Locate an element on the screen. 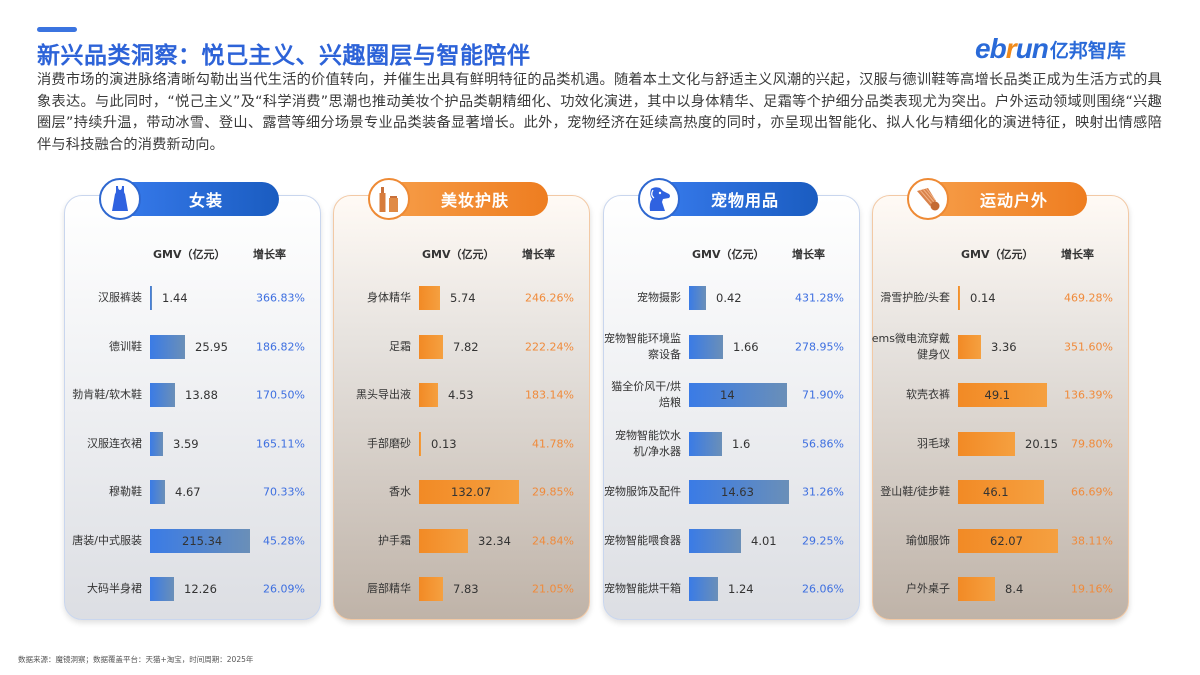 The image size is (1200, 675). category-name: 瑜伽服饰 is located at coordinates (928, 540).